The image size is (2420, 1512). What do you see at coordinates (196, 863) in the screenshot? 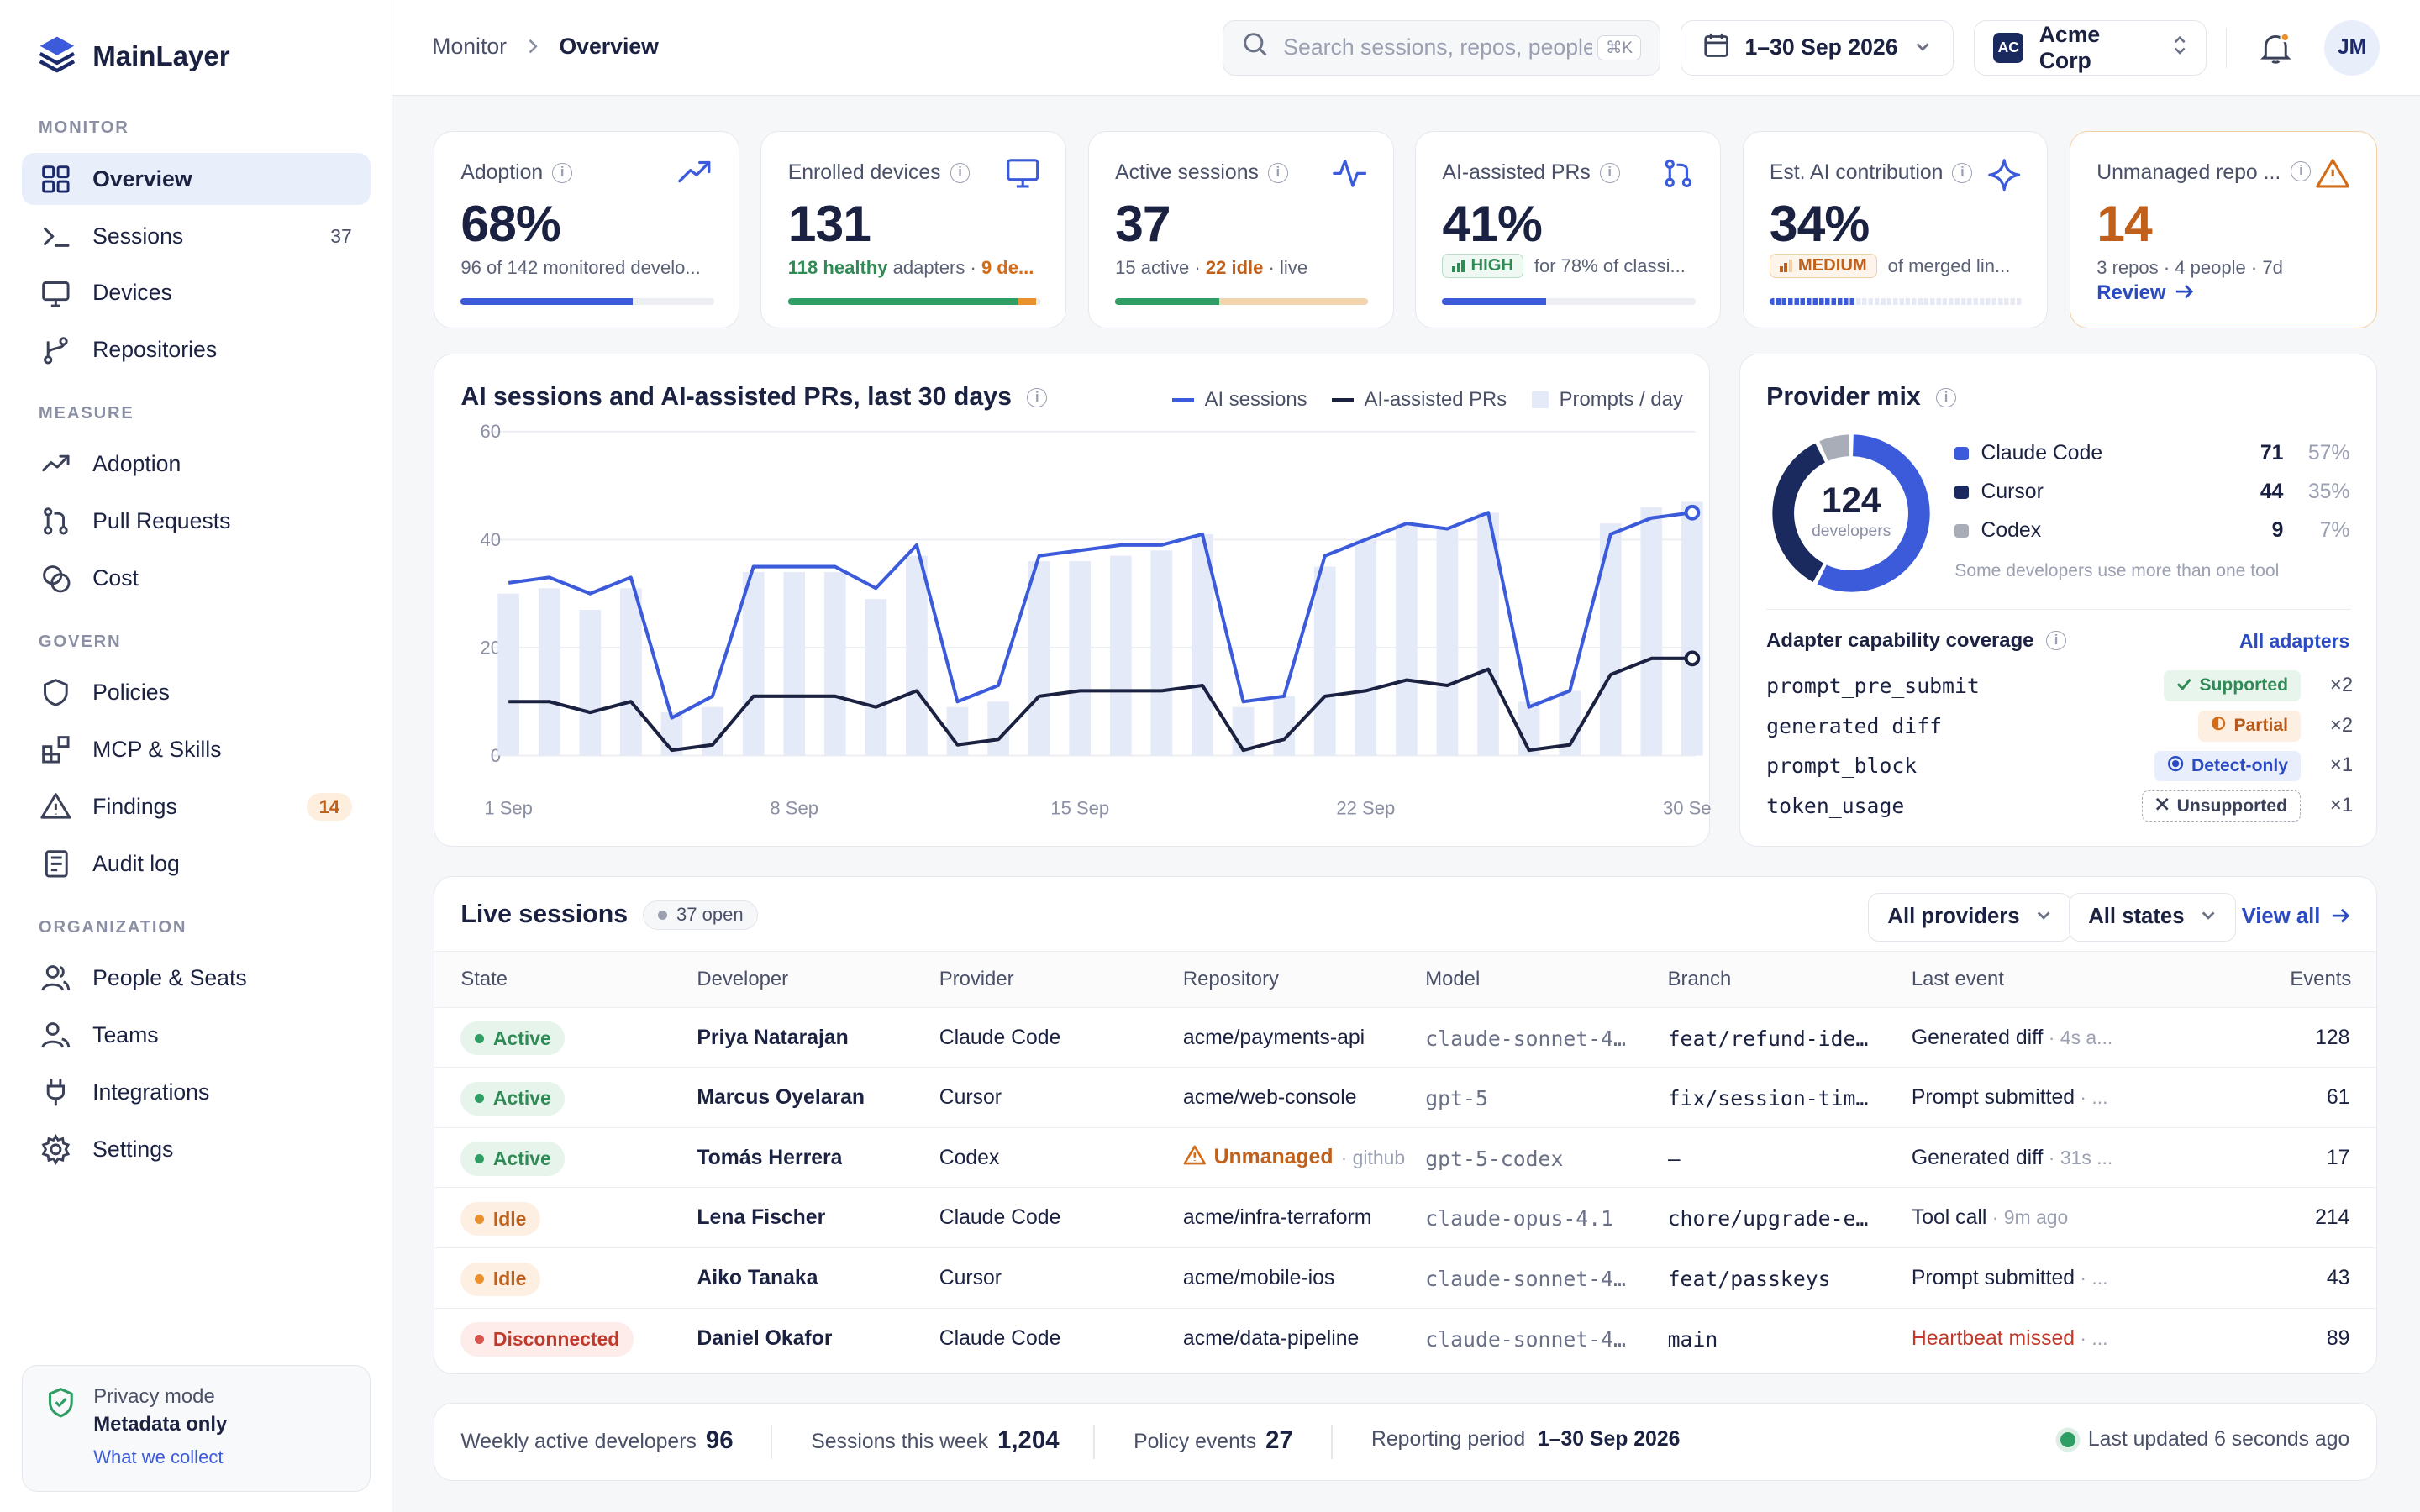
I see `sidebar-item-audit-log: Audit log` at bounding box center [196, 863].